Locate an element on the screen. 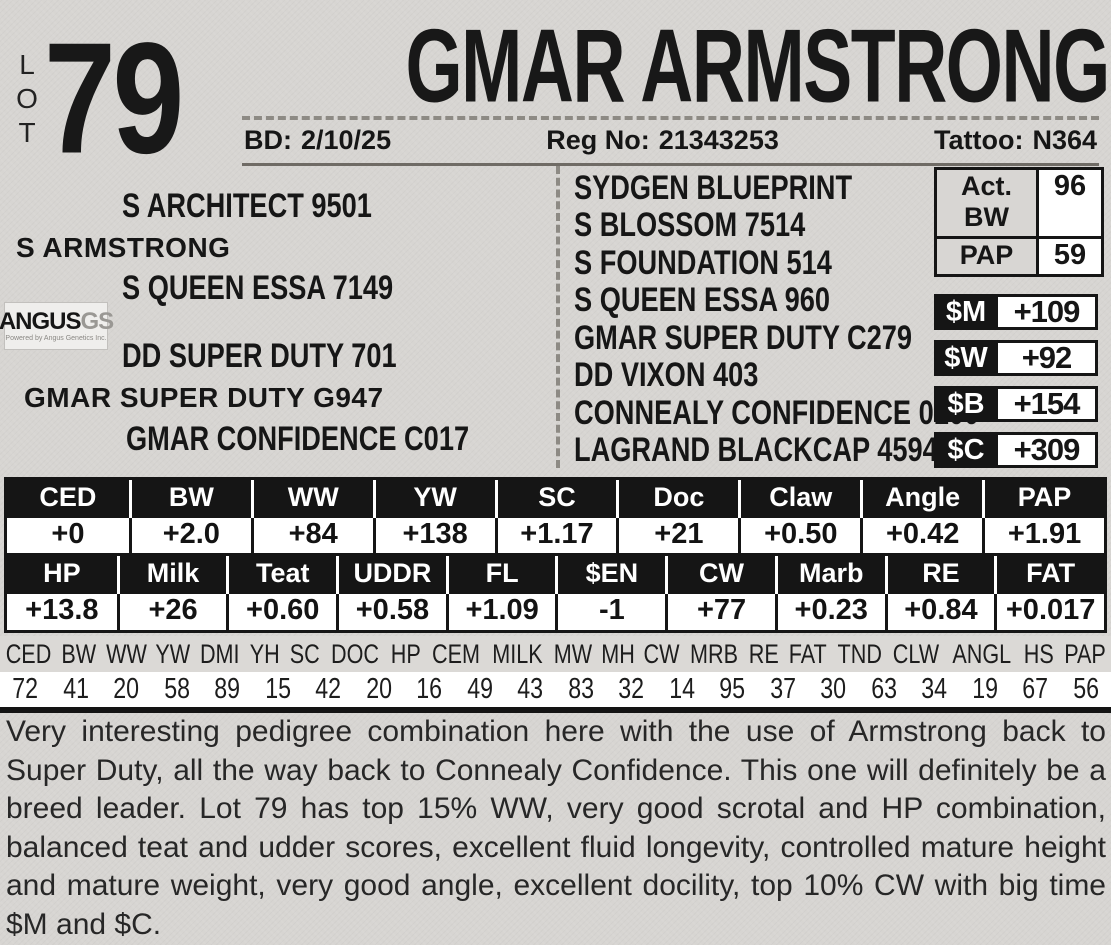 The height and width of the screenshot is (945, 1111). pedigree-sire-dam: S QUEEN ESSA 7149 is located at coordinates (258, 288).